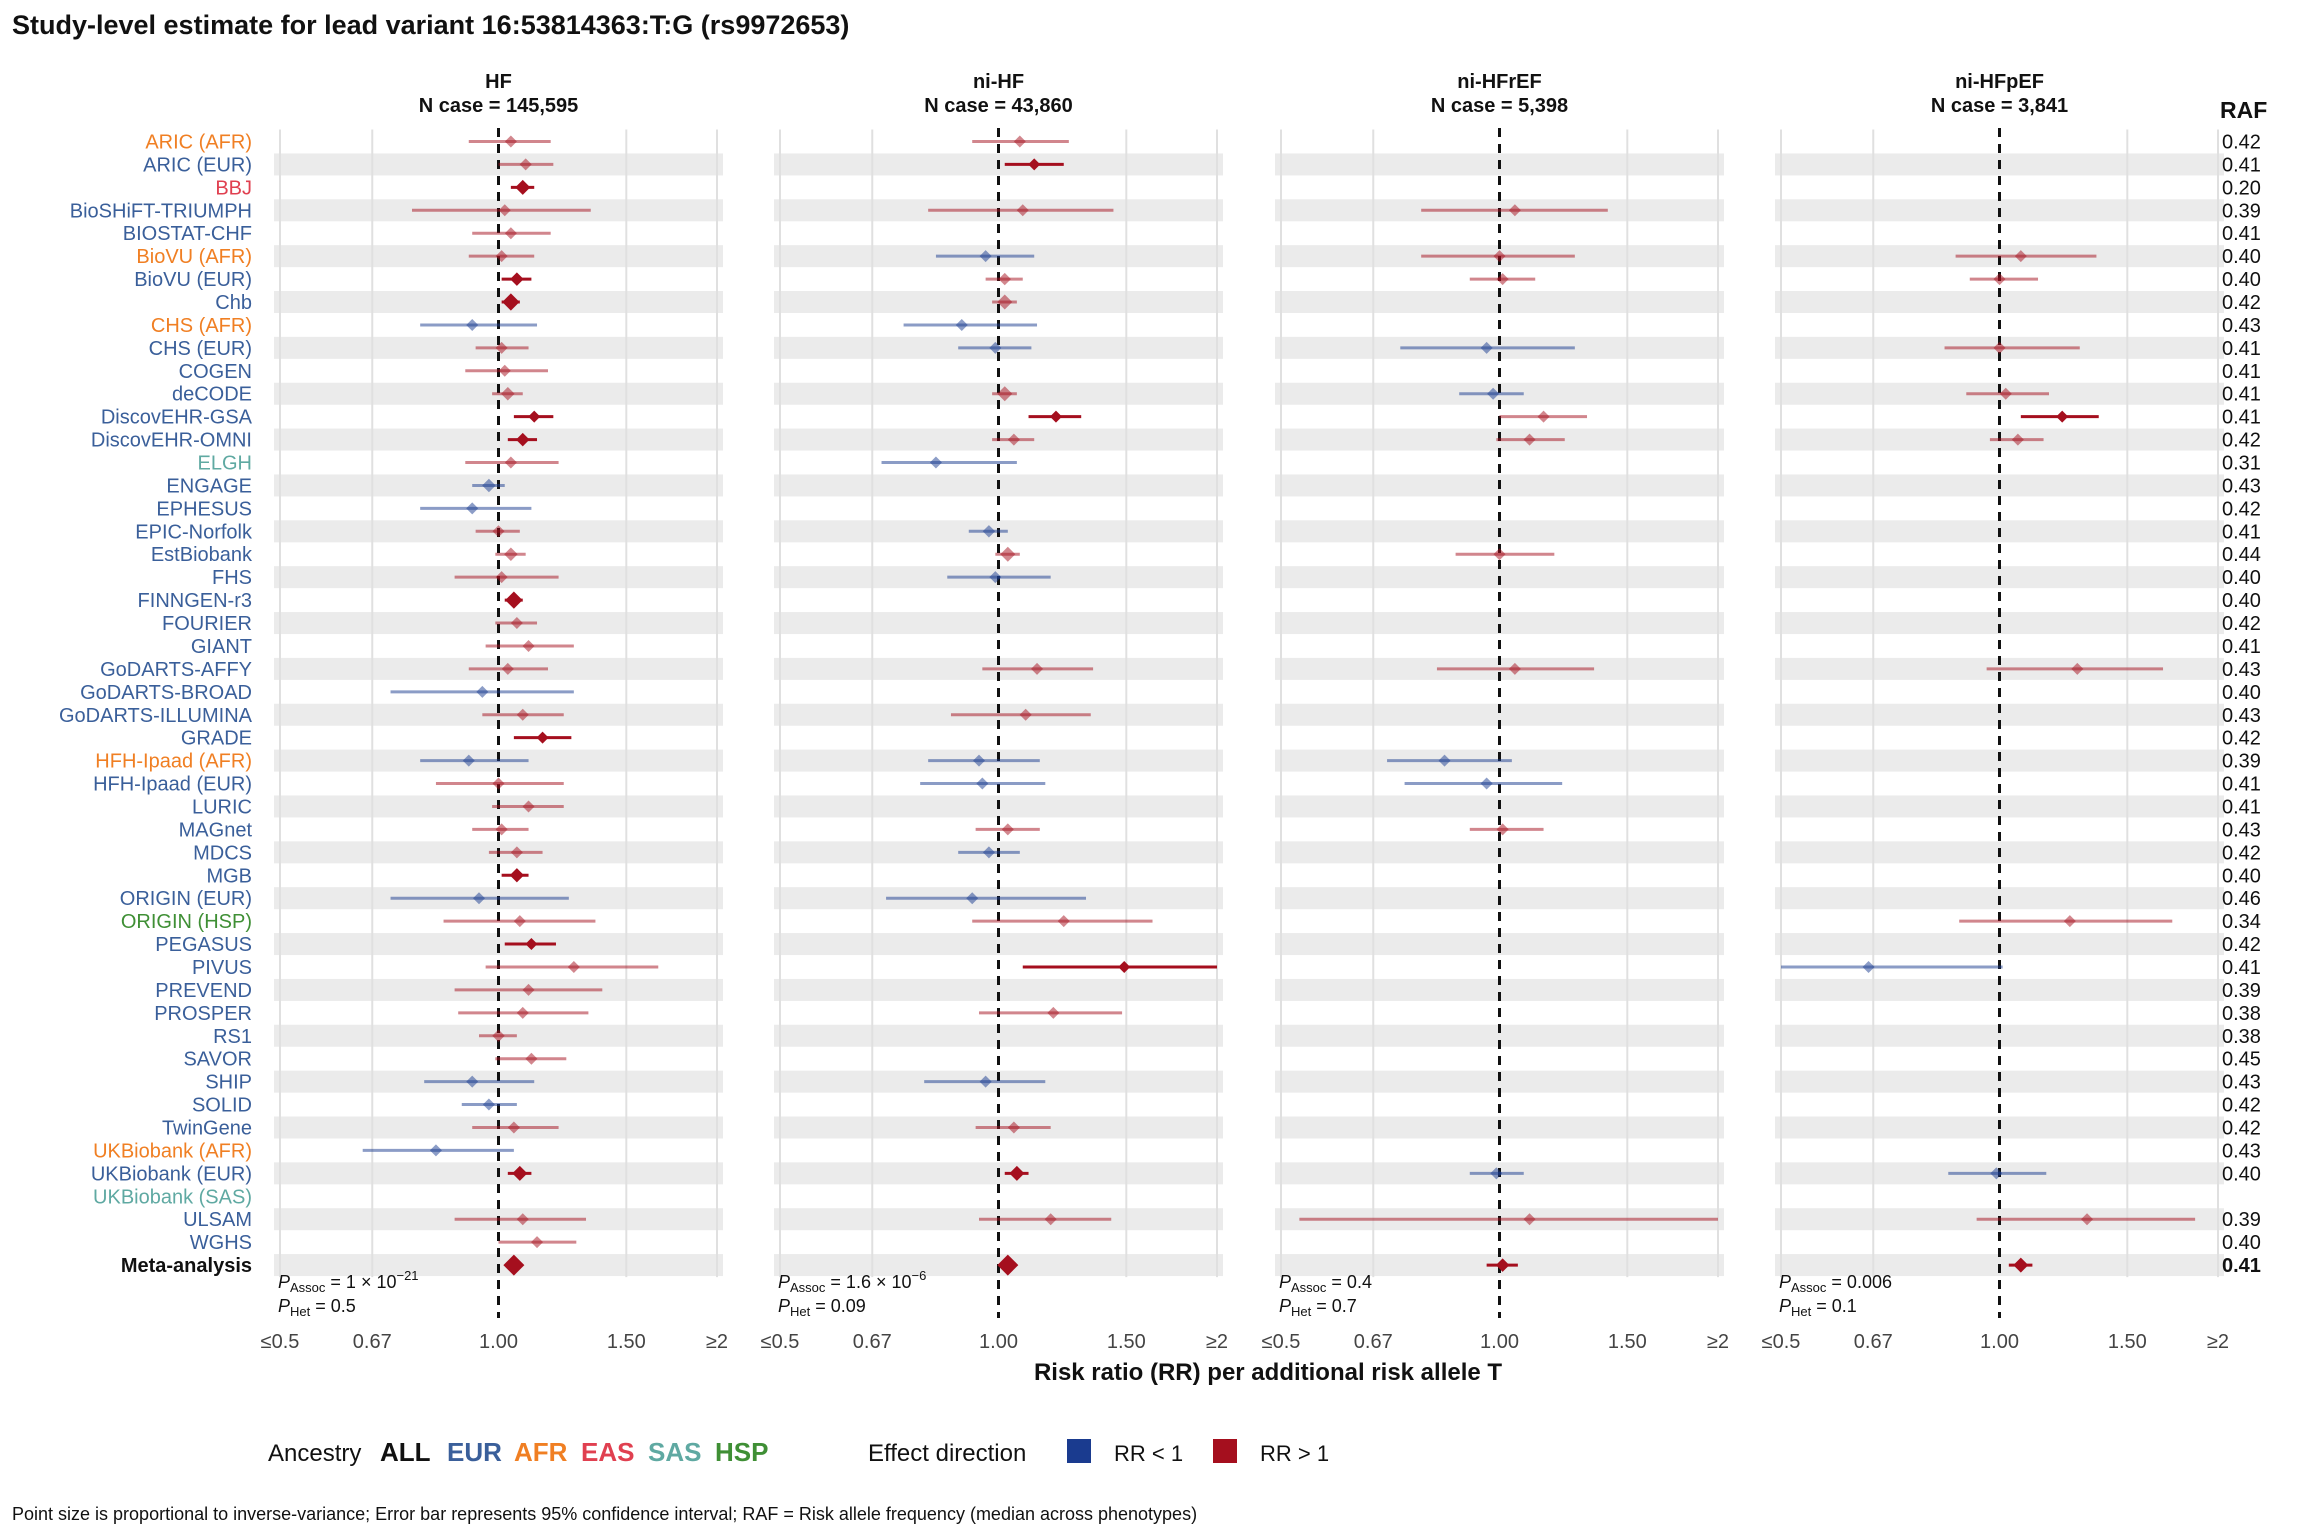 The height and width of the screenshot is (1536, 2304). I want to click on raf-value: 0.39, so click(2241, 991).